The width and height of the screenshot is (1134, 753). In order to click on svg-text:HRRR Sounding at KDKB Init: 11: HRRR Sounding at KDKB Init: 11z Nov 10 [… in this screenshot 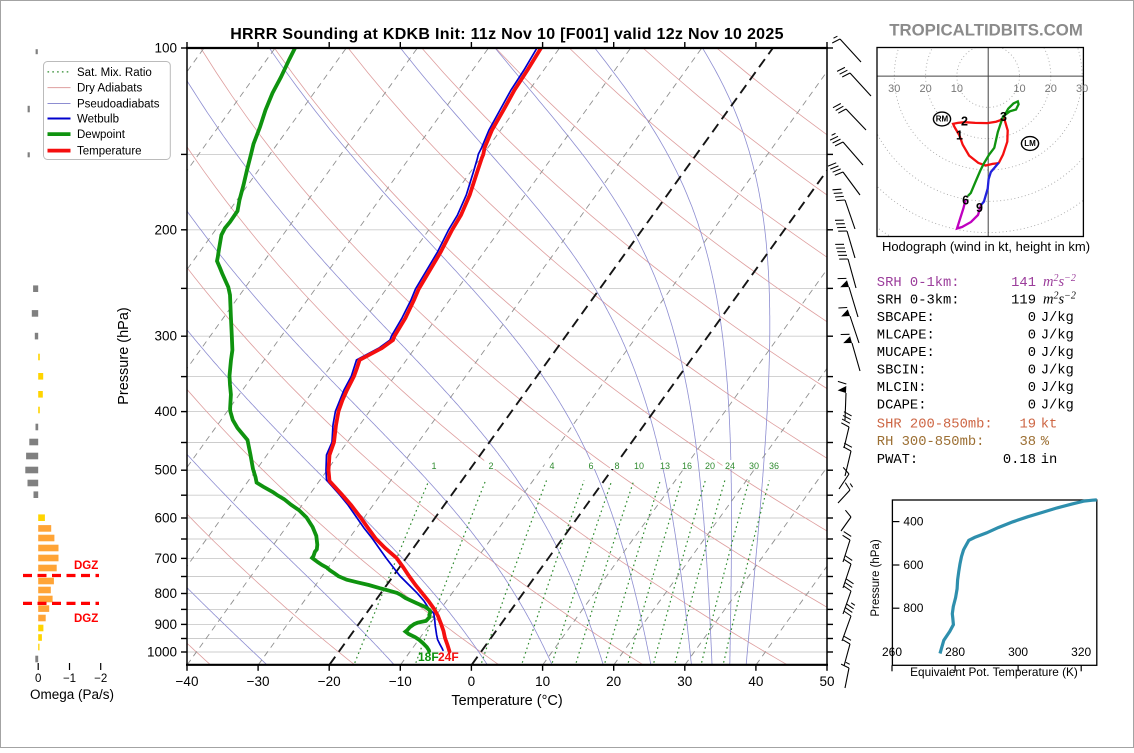, I will do `click(507, 34)`.